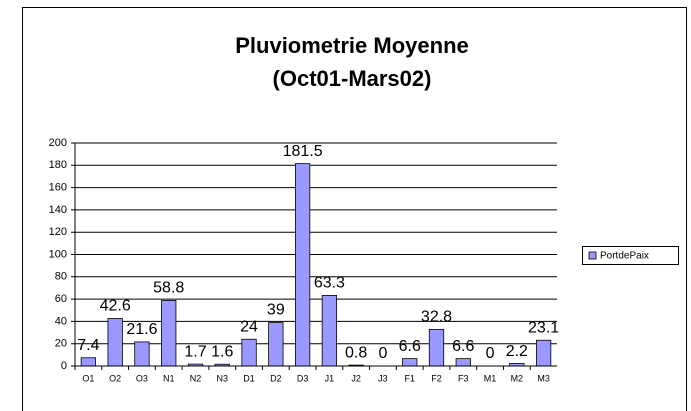 This screenshot has height=411, width=691. What do you see at coordinates (58, 210) in the screenshot?
I see `y-tick-label: 140` at bounding box center [58, 210].